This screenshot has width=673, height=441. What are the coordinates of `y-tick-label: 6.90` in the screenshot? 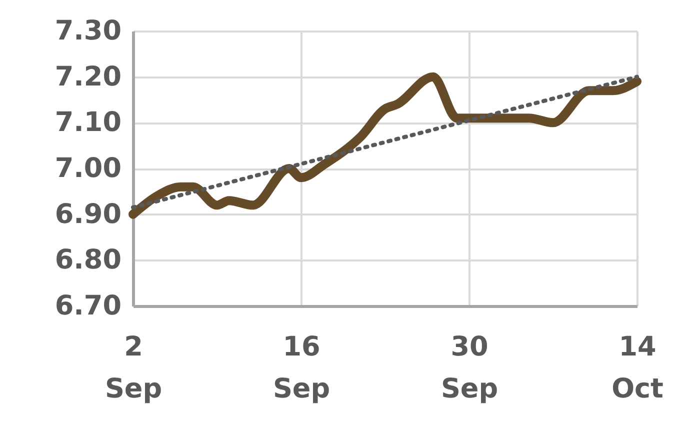 It's located at (88, 214).